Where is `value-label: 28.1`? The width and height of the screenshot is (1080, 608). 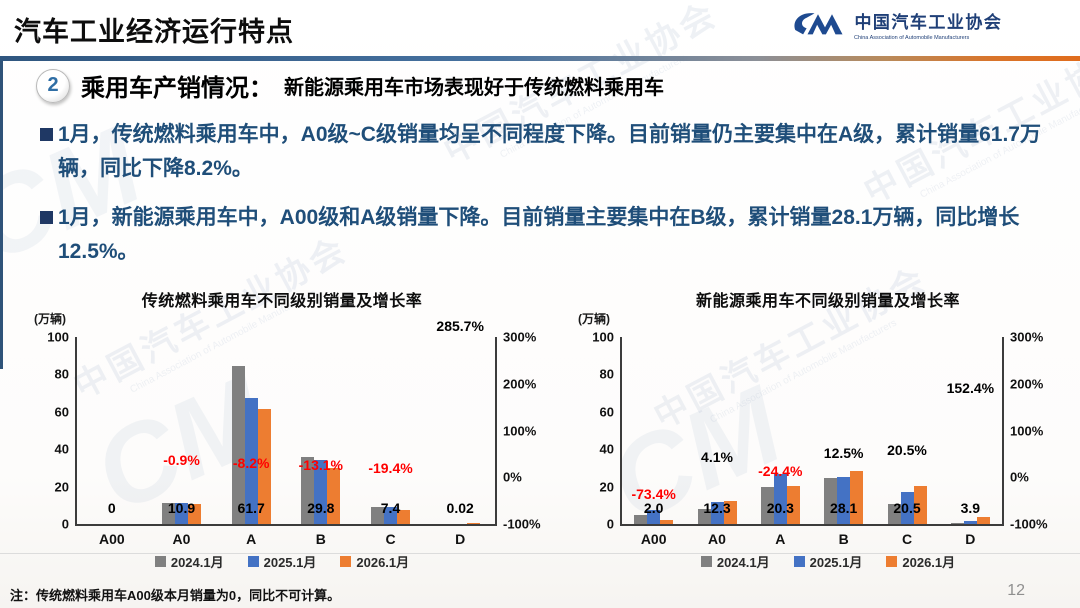
value-label: 28.1 is located at coordinates (844, 508).